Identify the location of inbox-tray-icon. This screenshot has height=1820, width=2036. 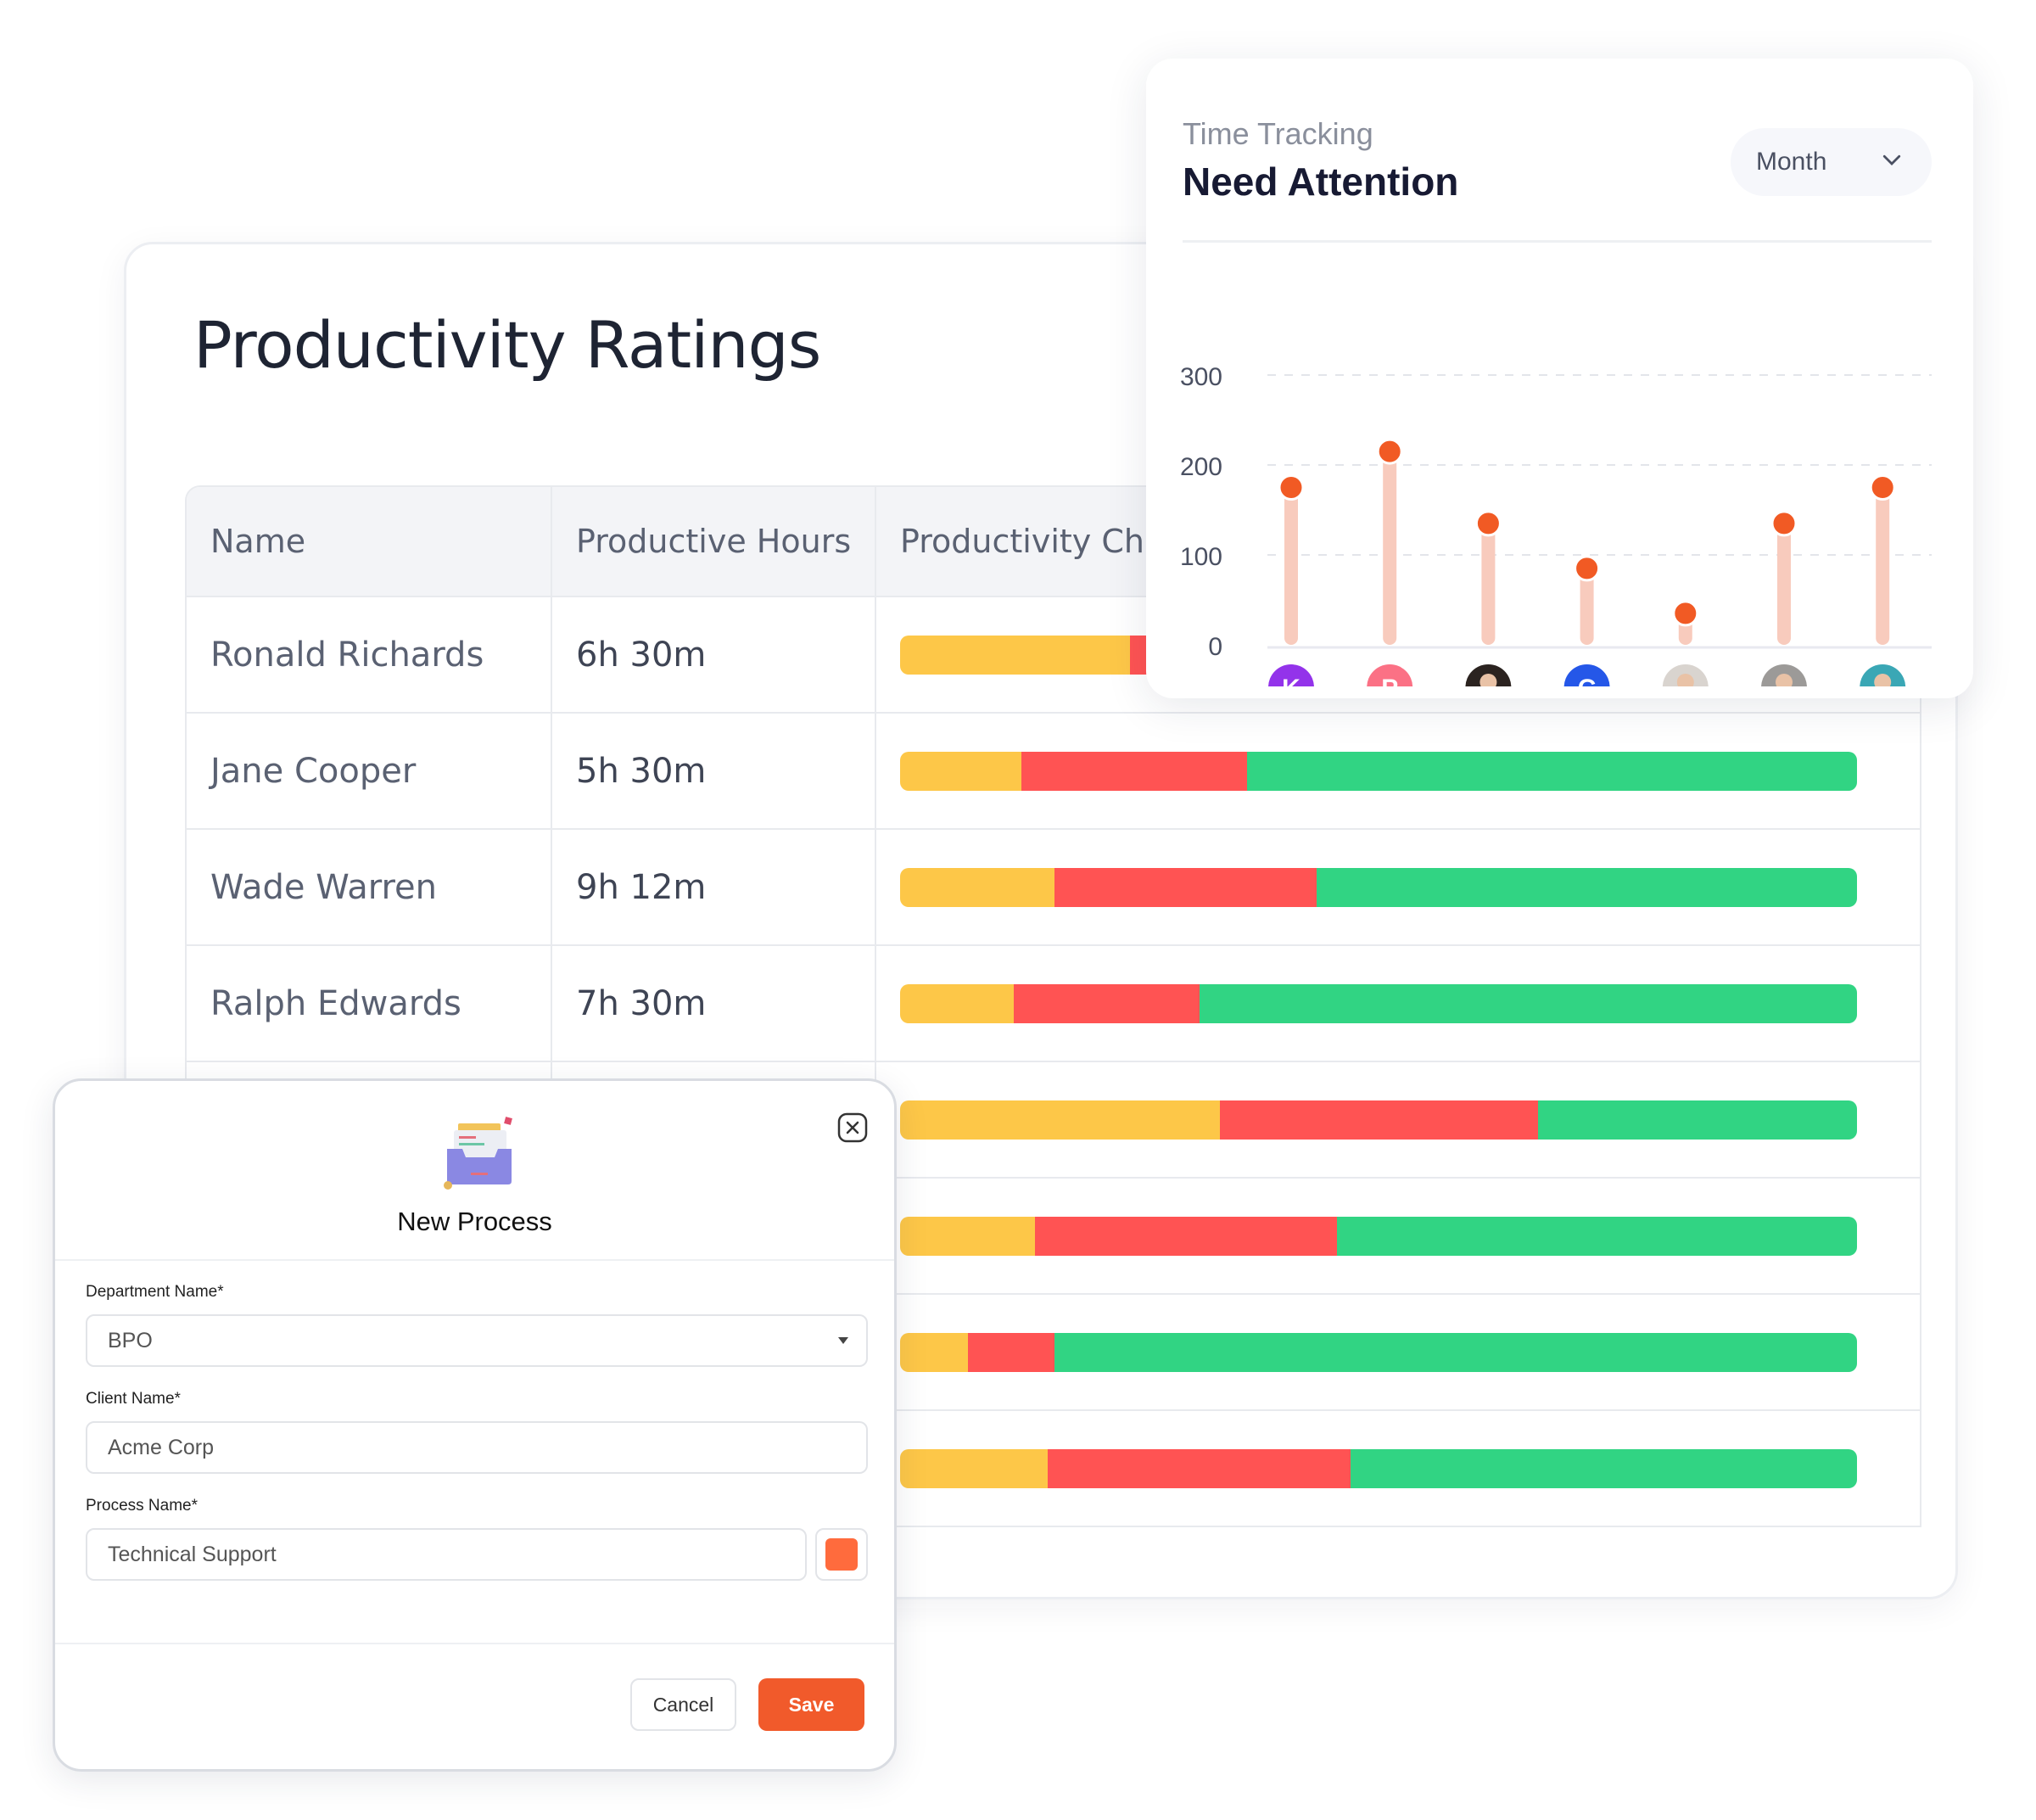
(478, 1153).